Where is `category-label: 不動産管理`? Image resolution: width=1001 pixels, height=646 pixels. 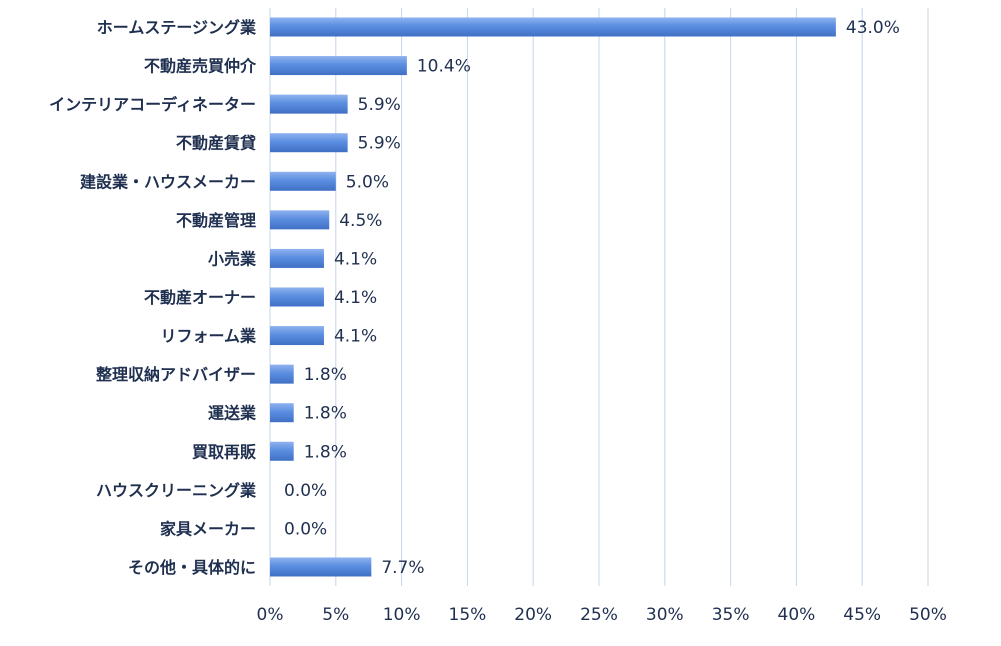 category-label: 不動産管理 is located at coordinates (216, 220).